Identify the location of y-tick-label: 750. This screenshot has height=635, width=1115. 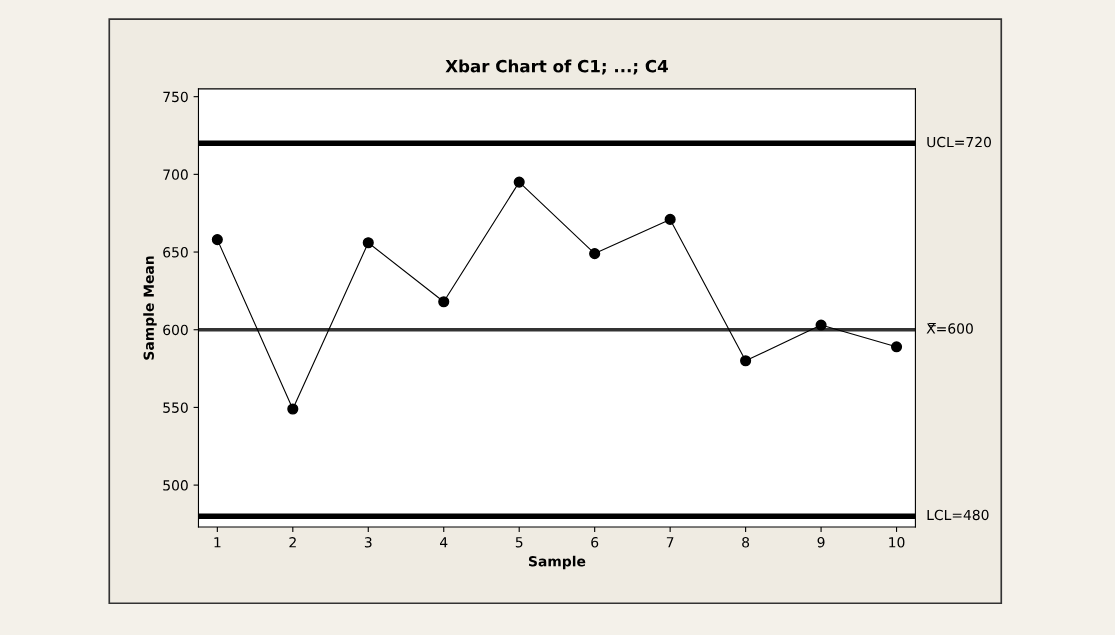
(175, 97).